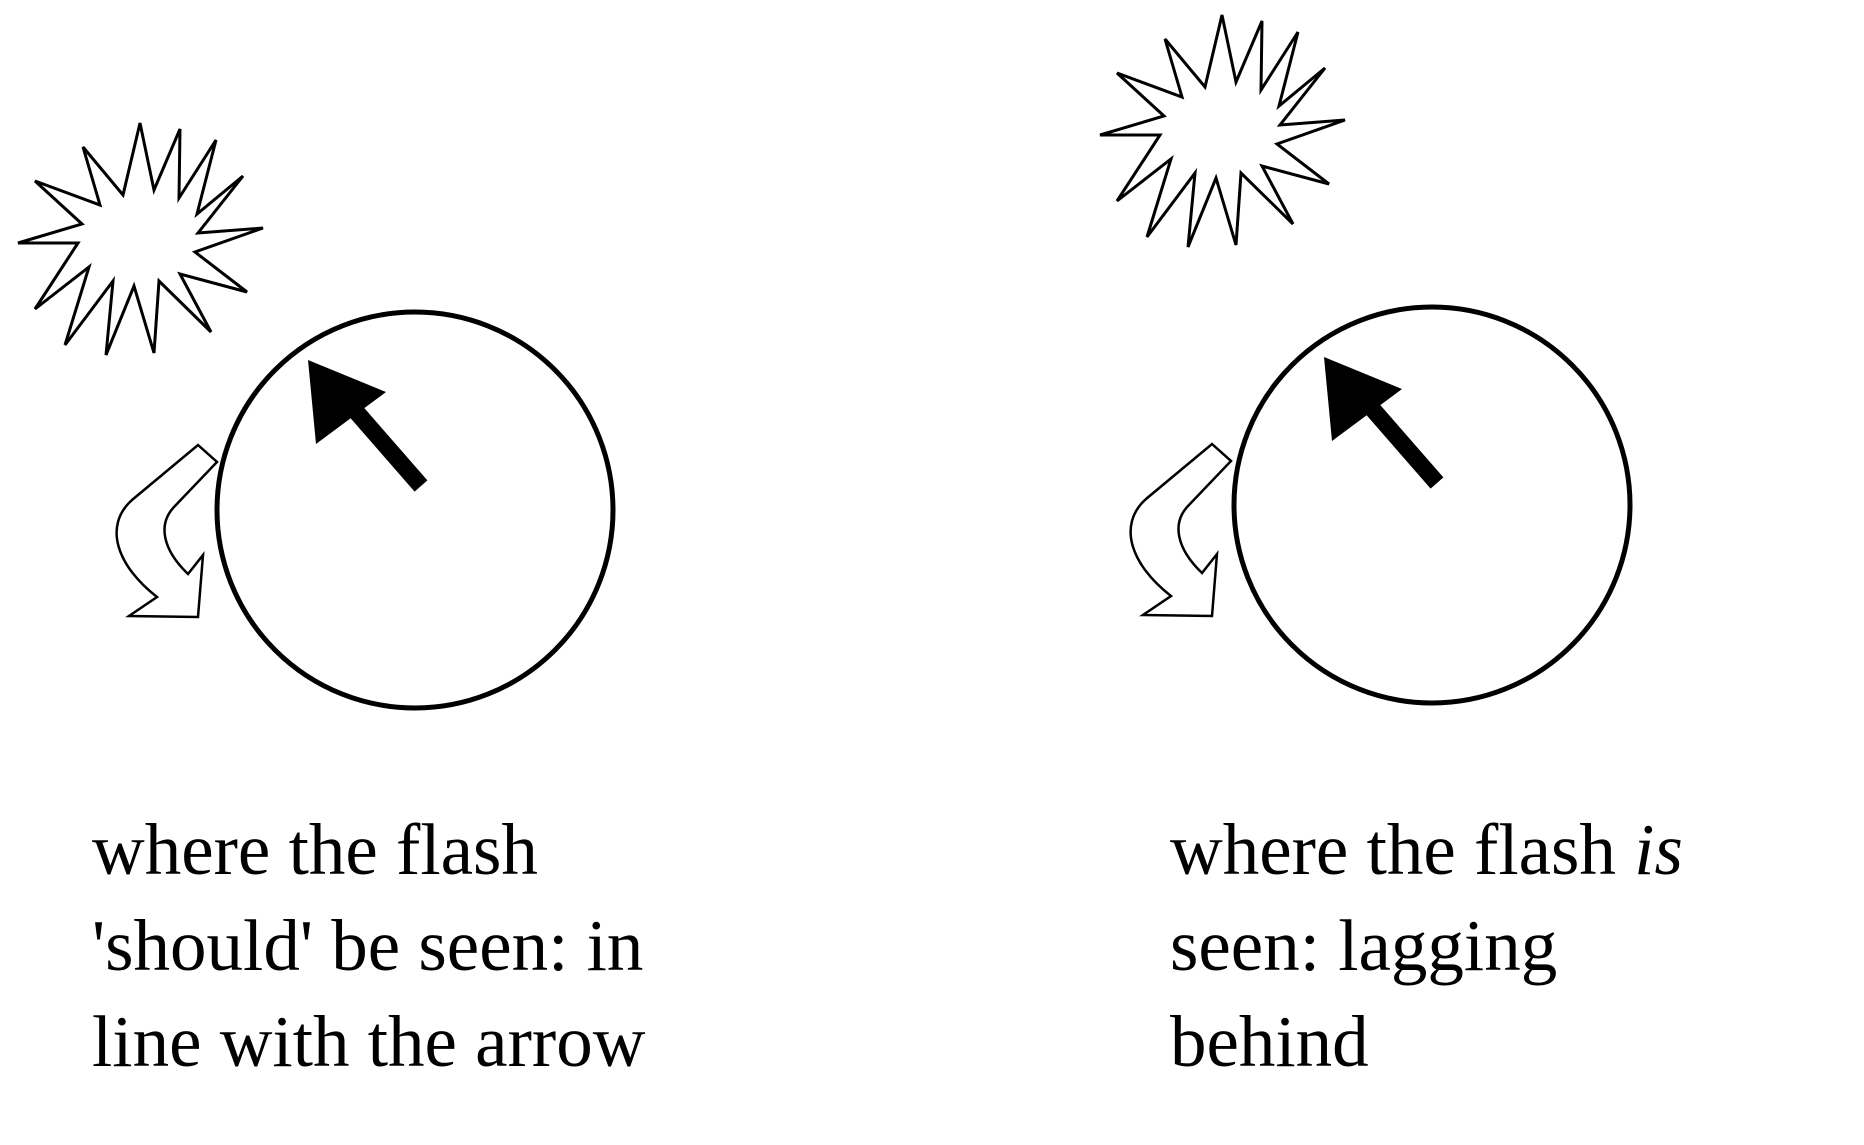  Describe the element at coordinates (1269, 1041) in the screenshot. I see `caption-line: behind` at that location.